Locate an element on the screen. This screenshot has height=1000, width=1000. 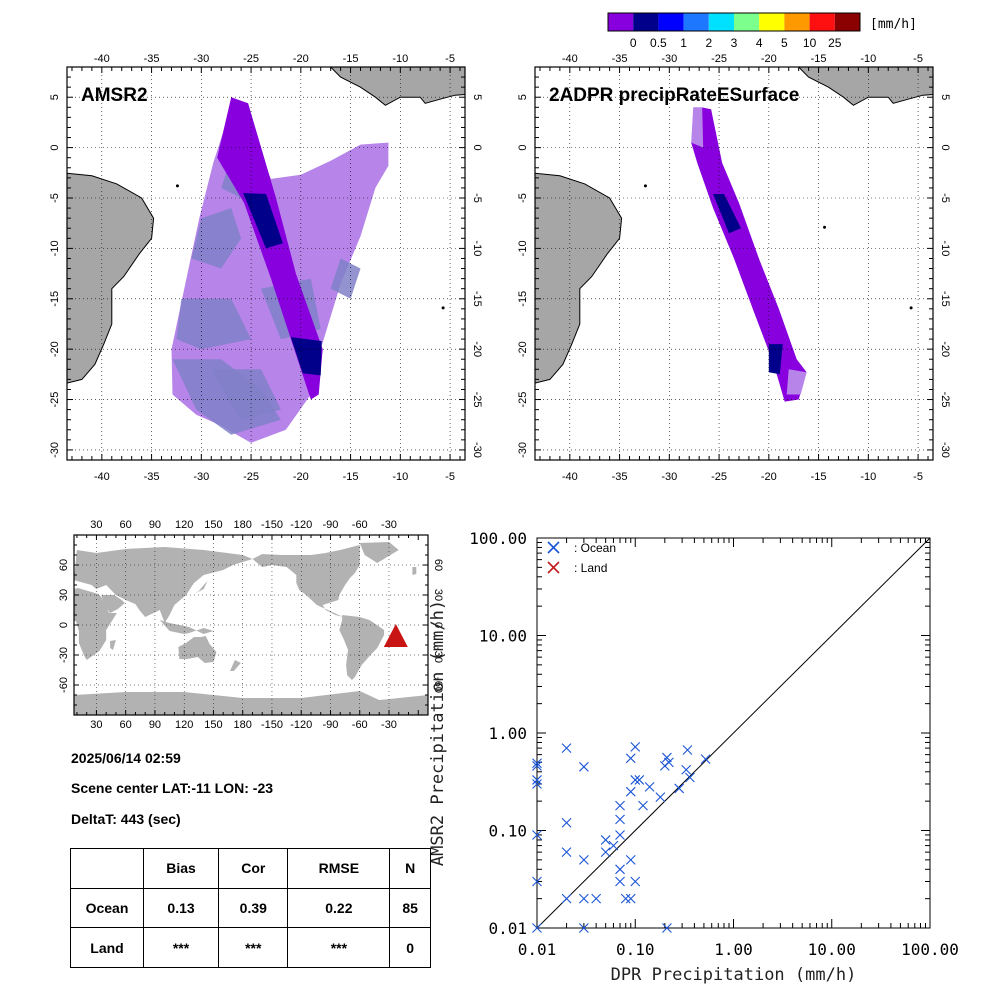
lon-tick-label: -15 is located at coordinates (819, 59).